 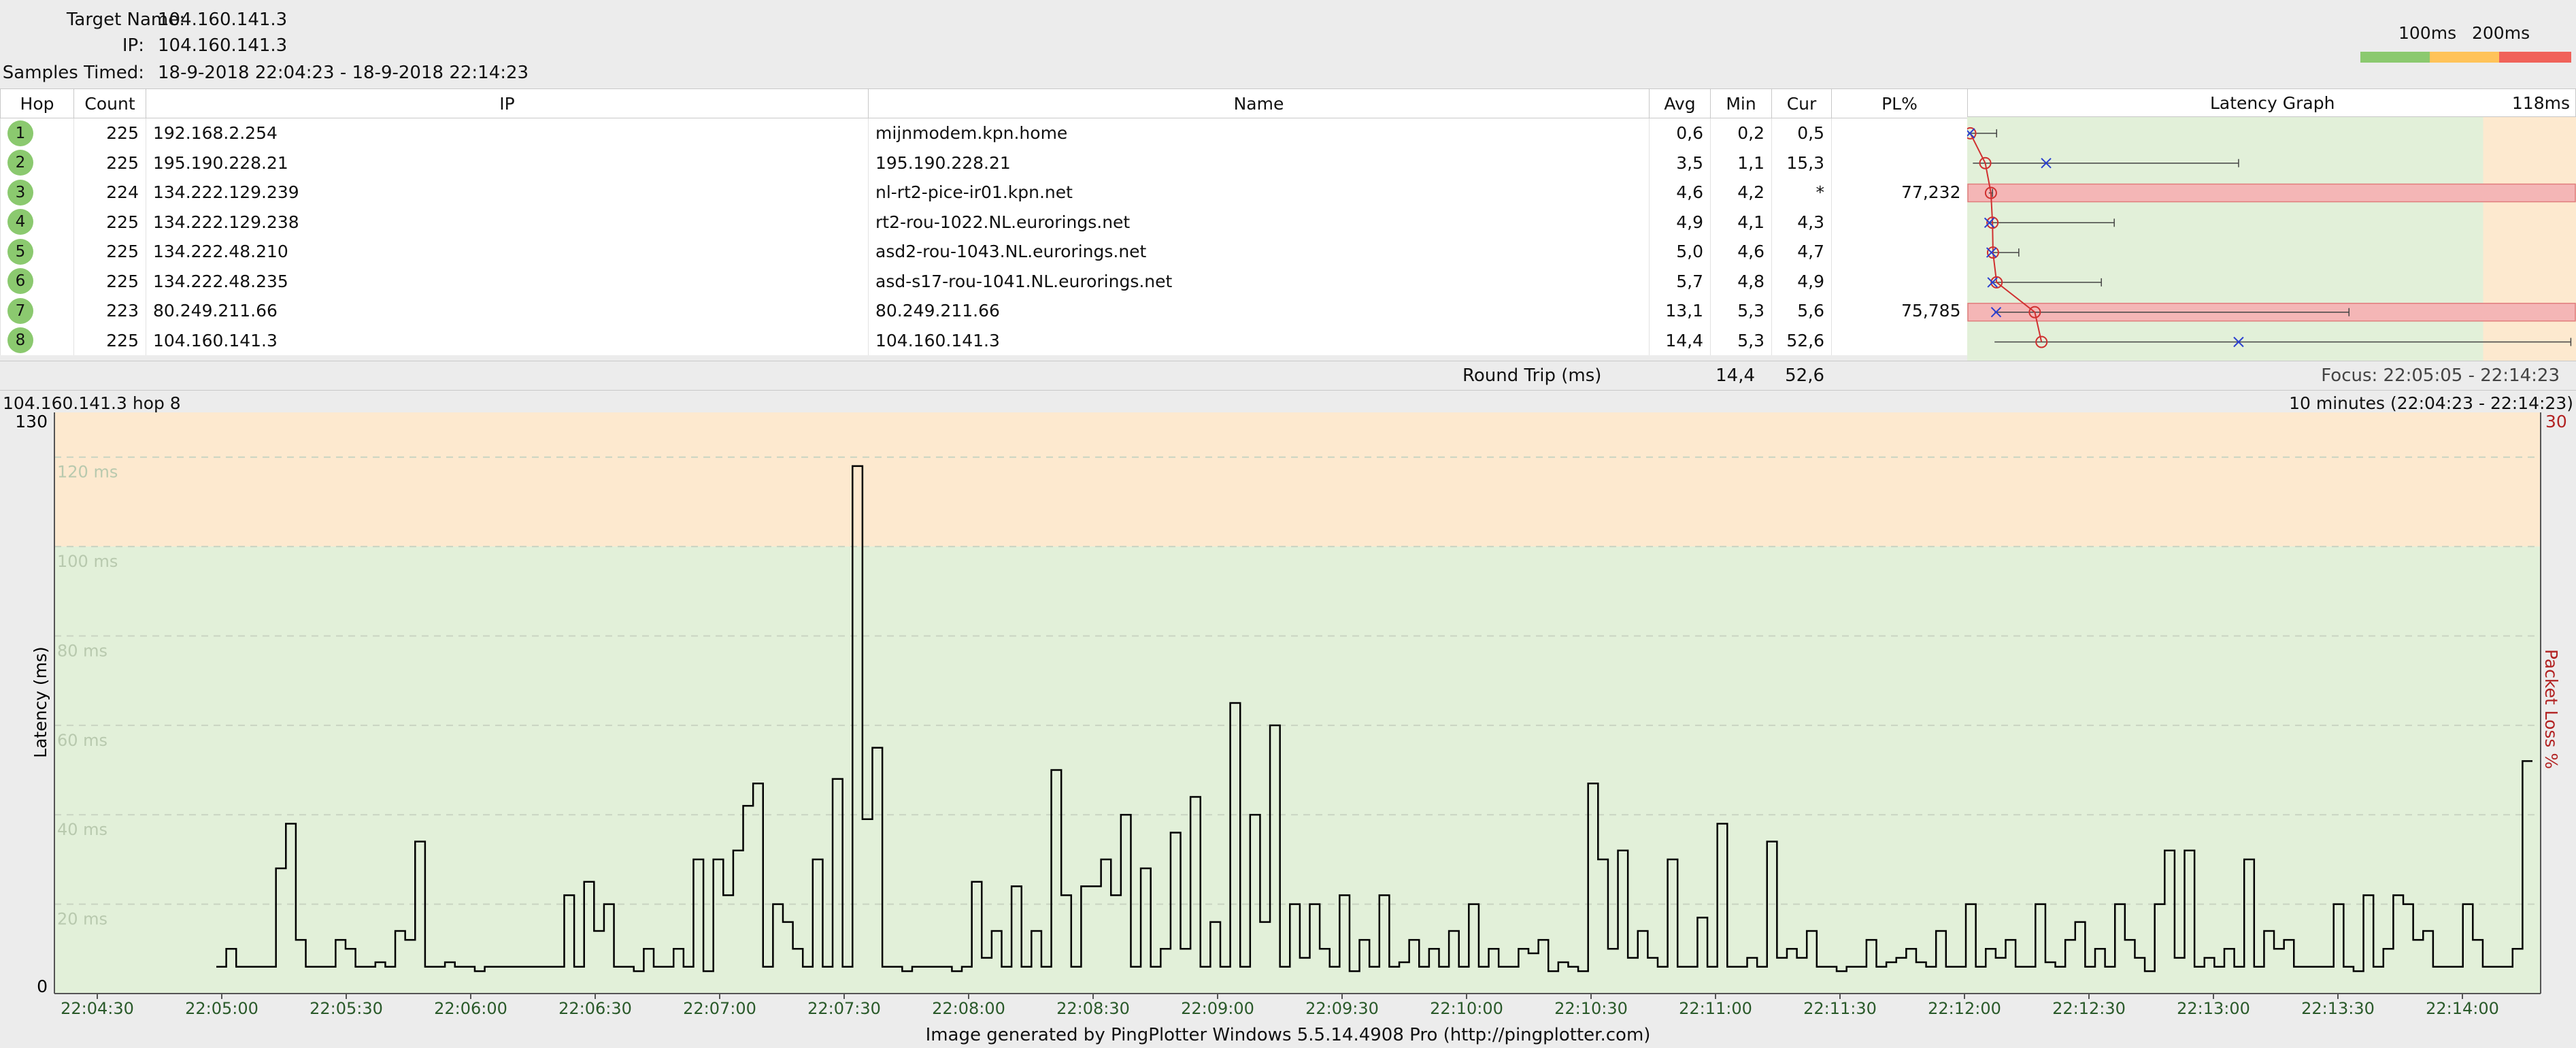 I want to click on legend-100ms: 100ms, so click(x=2427, y=33).